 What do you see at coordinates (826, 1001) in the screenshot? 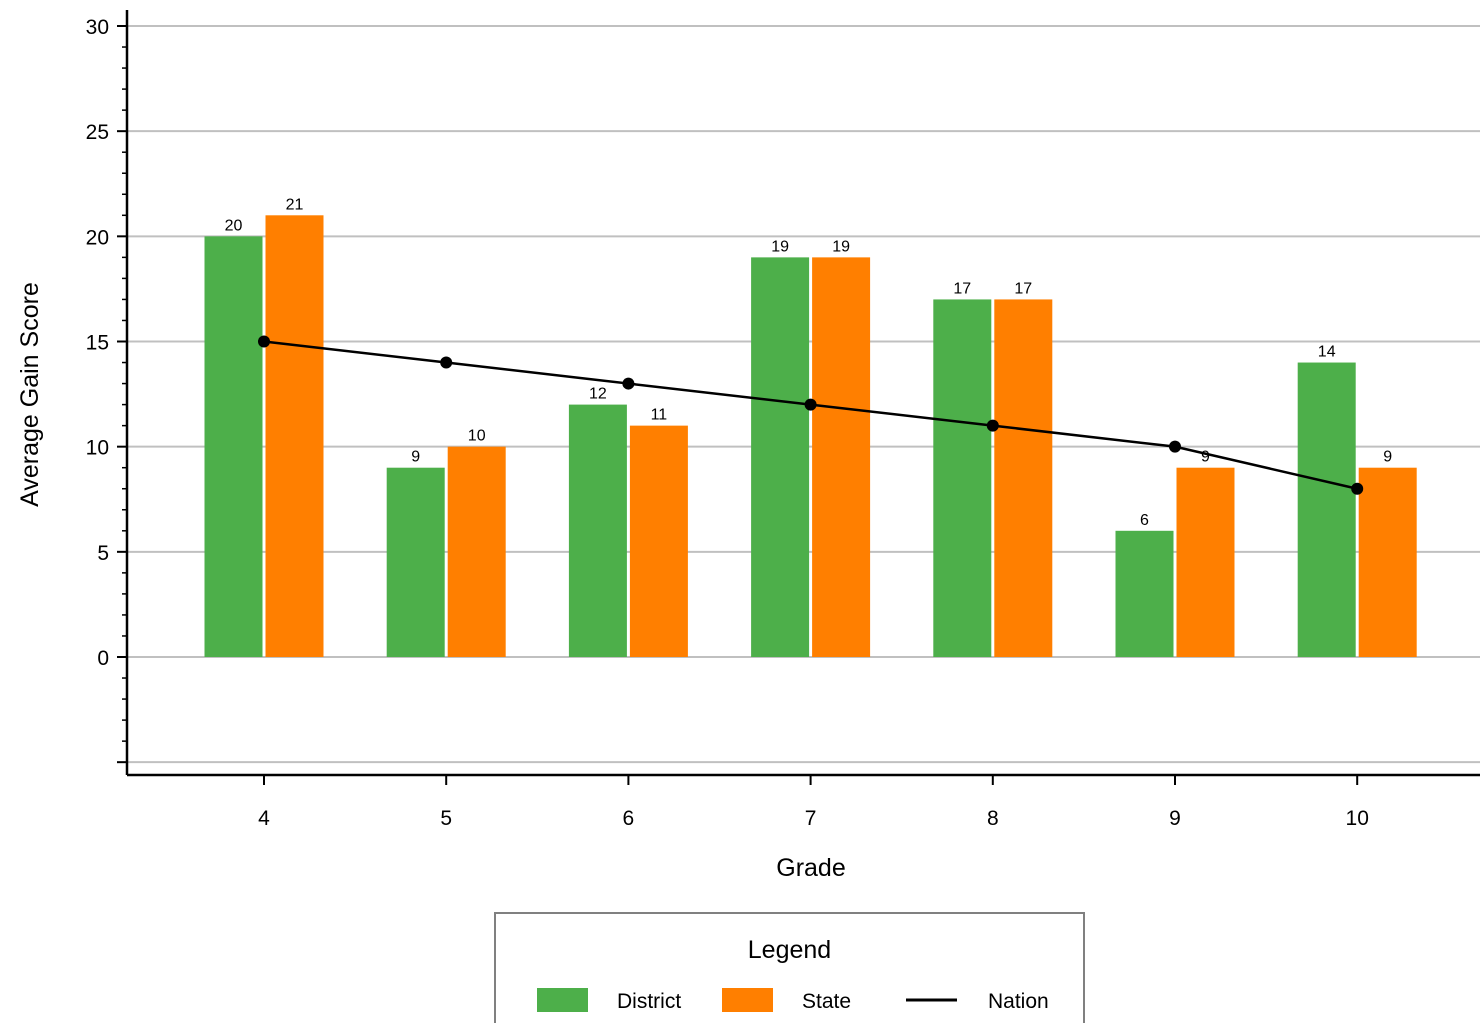
I see `legend-label-state: State` at bounding box center [826, 1001].